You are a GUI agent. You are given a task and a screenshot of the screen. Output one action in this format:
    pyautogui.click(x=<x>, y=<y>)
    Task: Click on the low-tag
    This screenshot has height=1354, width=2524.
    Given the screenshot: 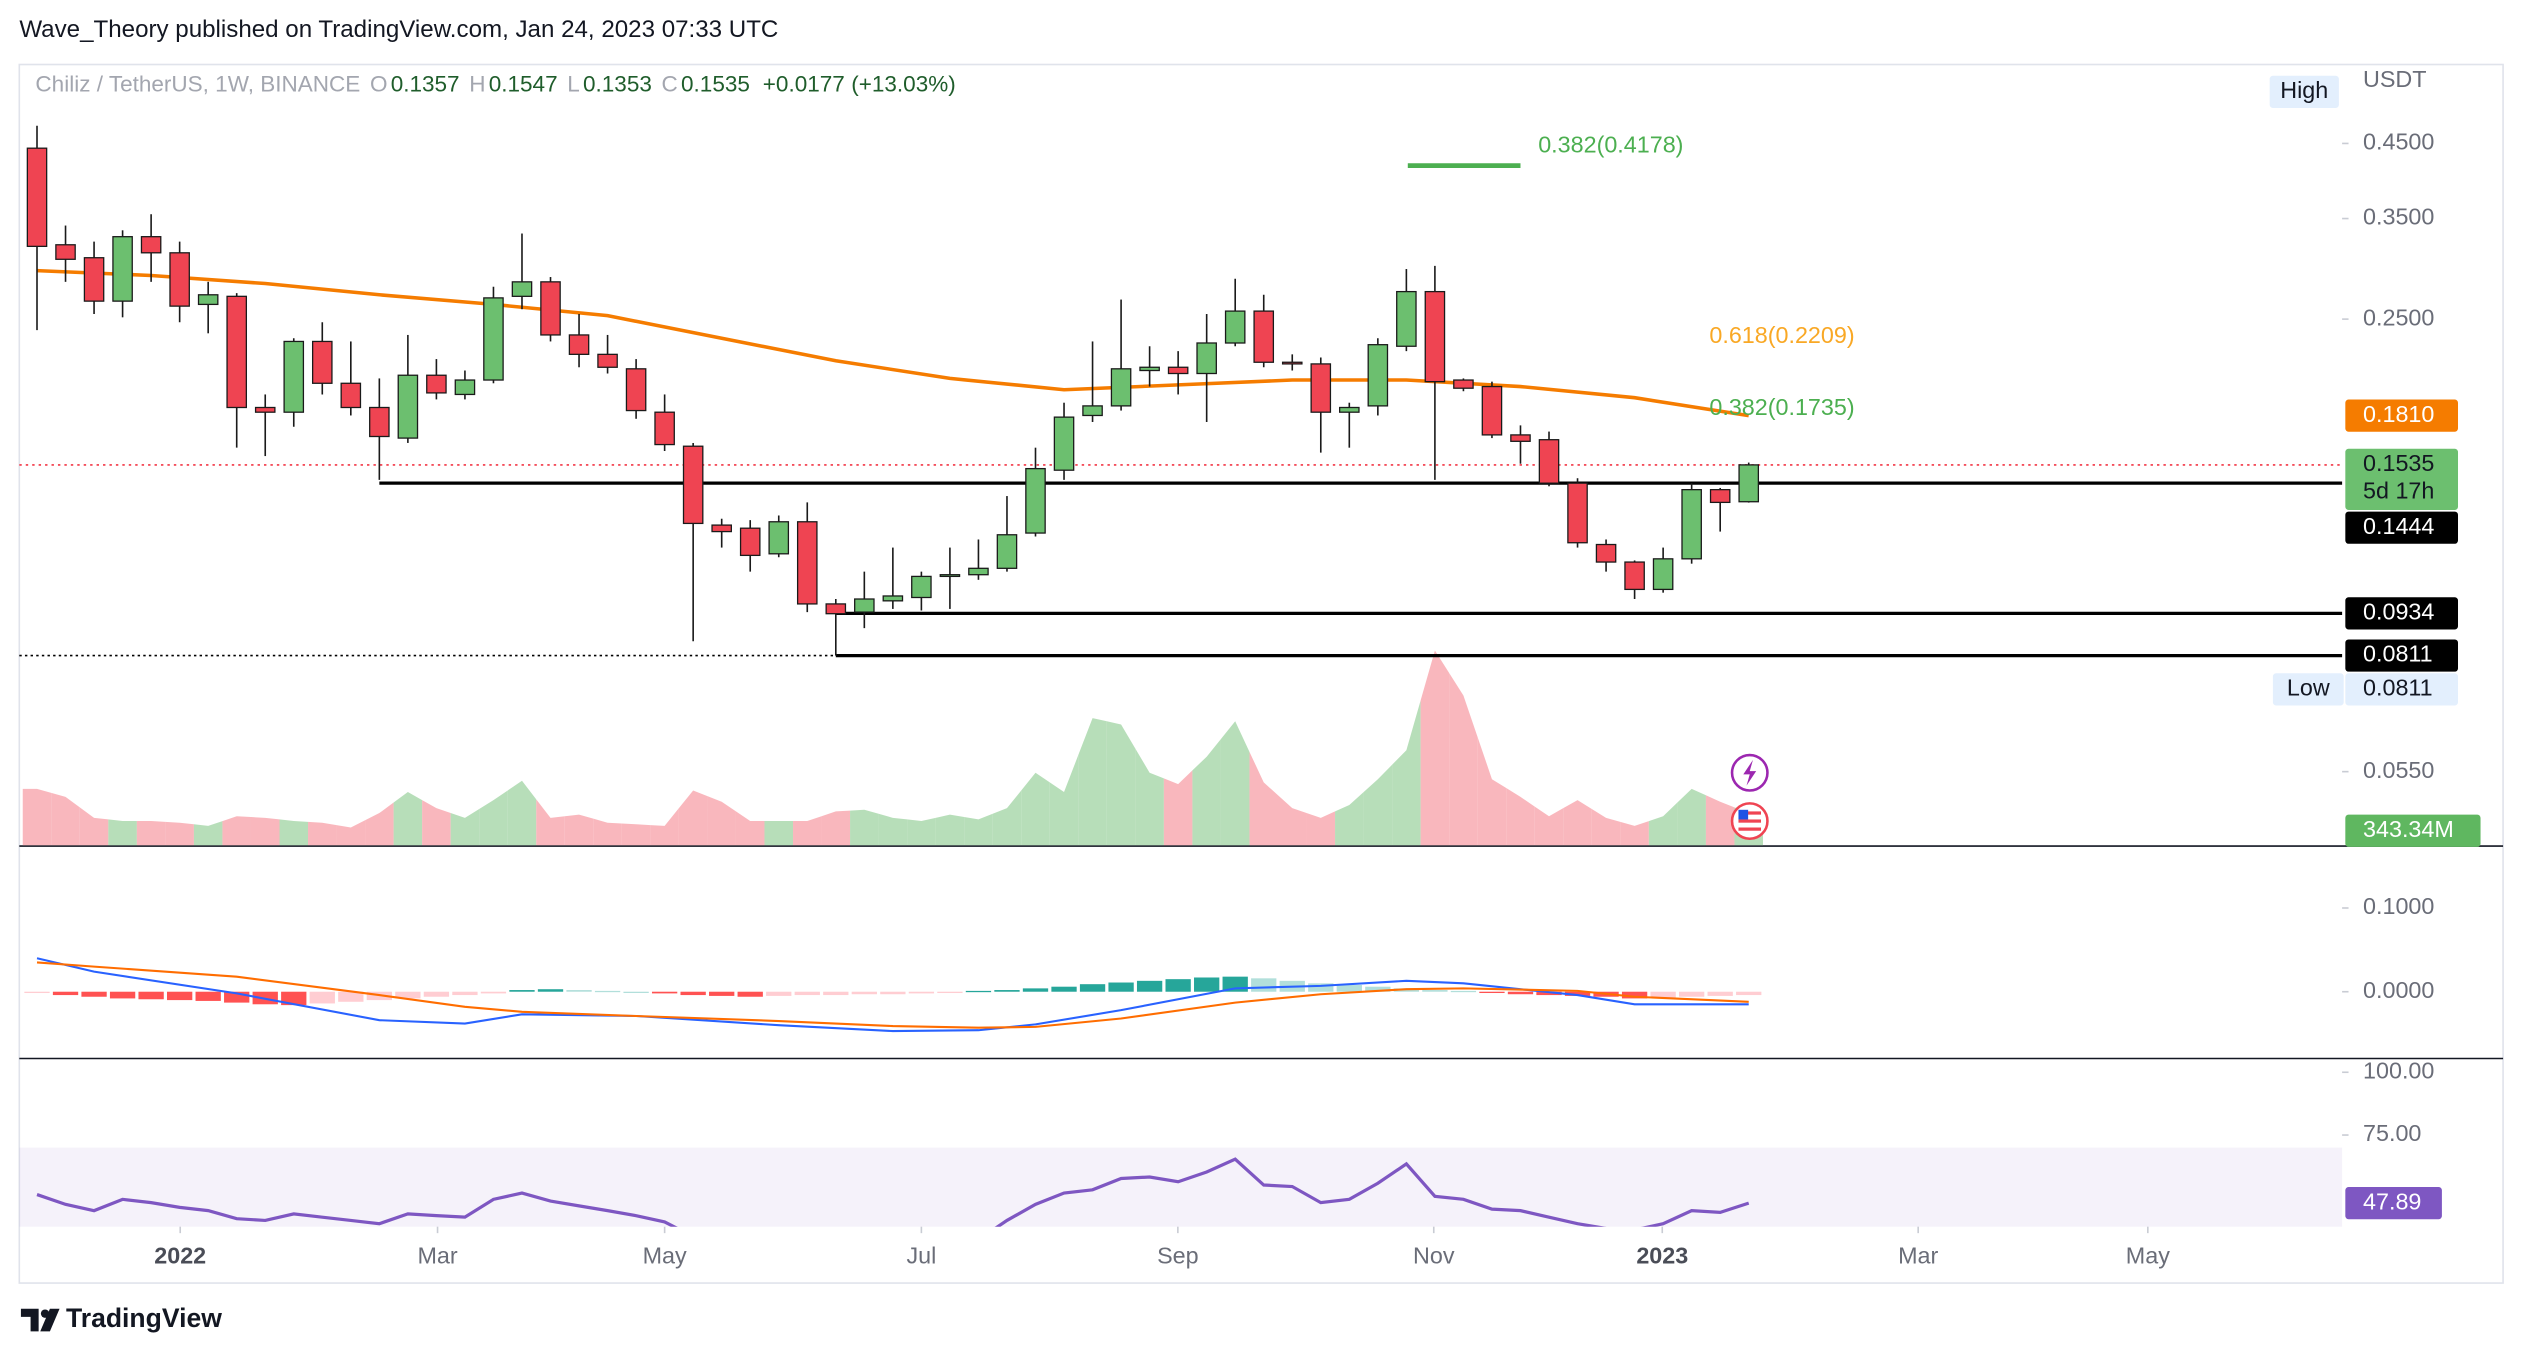 What is the action you would take?
    pyautogui.click(x=2308, y=689)
    